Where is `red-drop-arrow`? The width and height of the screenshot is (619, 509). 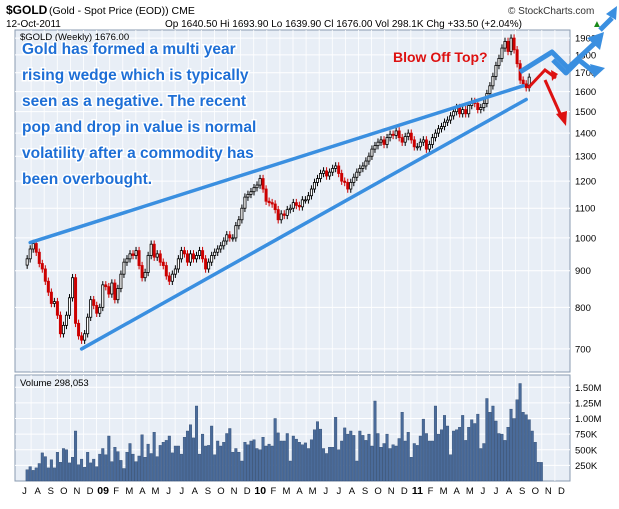 red-drop-arrow is located at coordinates (553, 99).